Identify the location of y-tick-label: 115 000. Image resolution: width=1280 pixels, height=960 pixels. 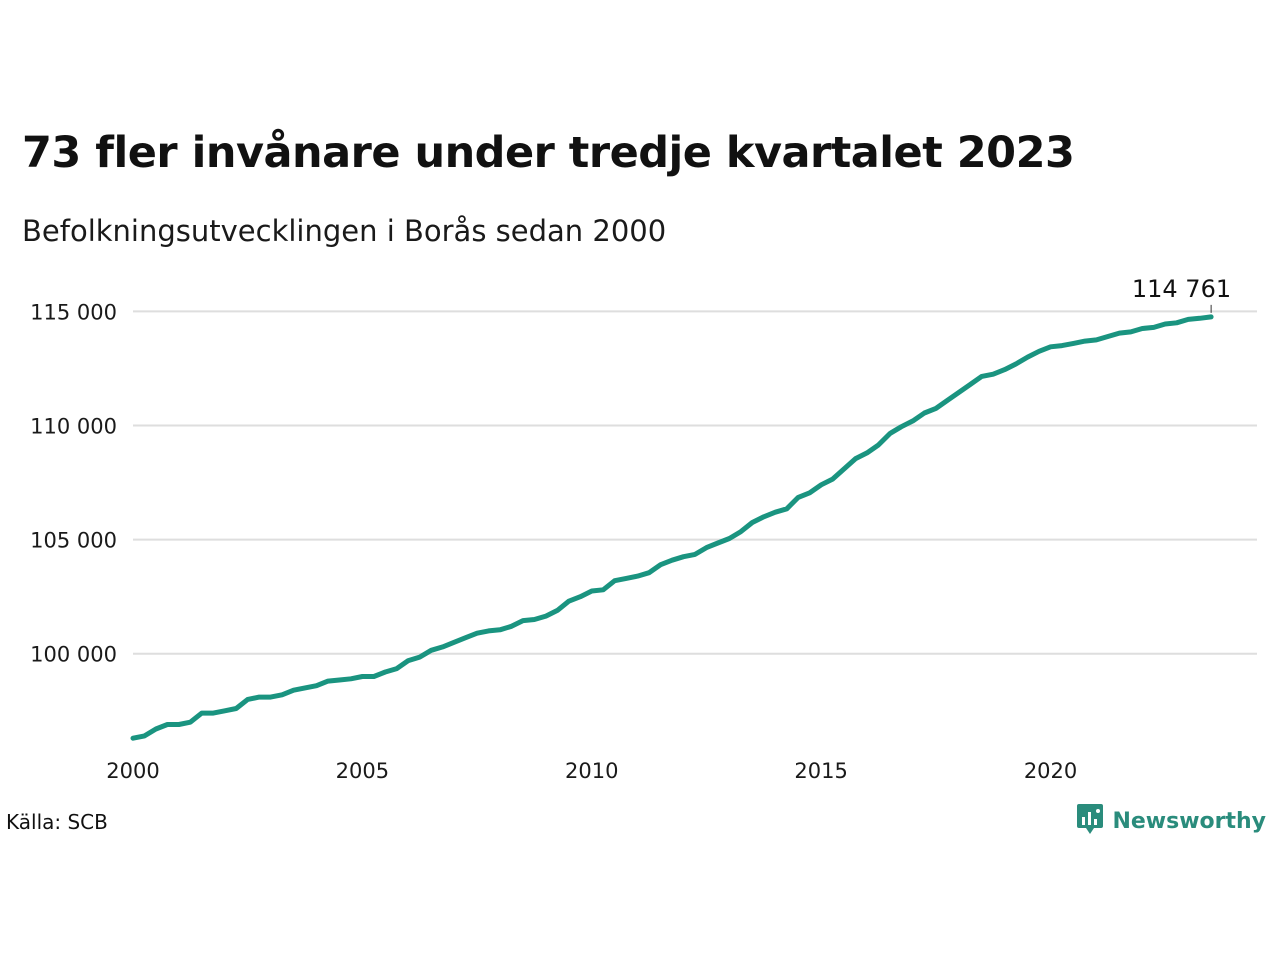
(73, 312).